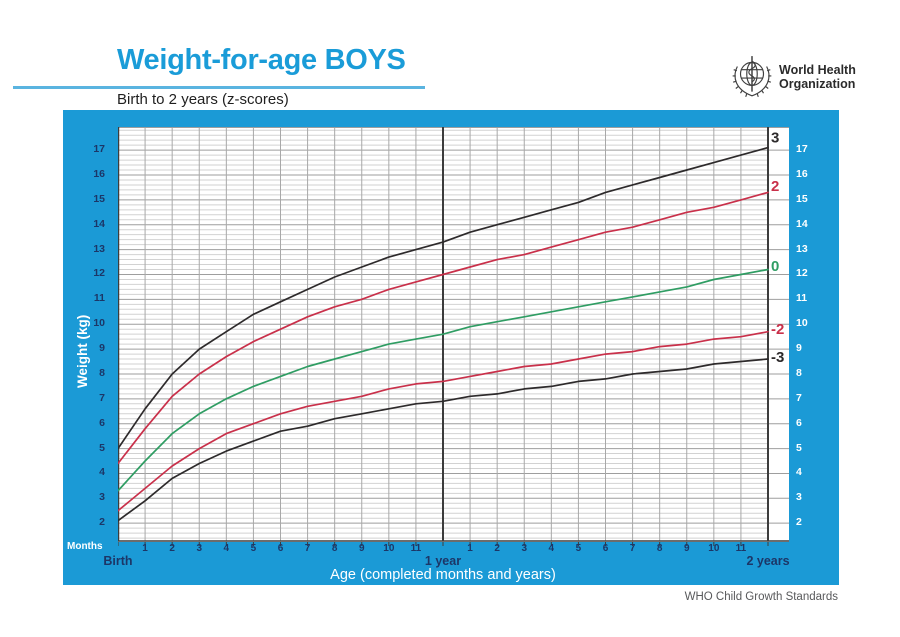 The height and width of the screenshot is (637, 900). Describe the element at coordinates (453, 549) in the screenshot. I see `x-axis-month-numbers: 1 2 3 4 5 6 7 8 9 10 11 1 2 3 4 5 6 7 8 9 10 11` at that location.